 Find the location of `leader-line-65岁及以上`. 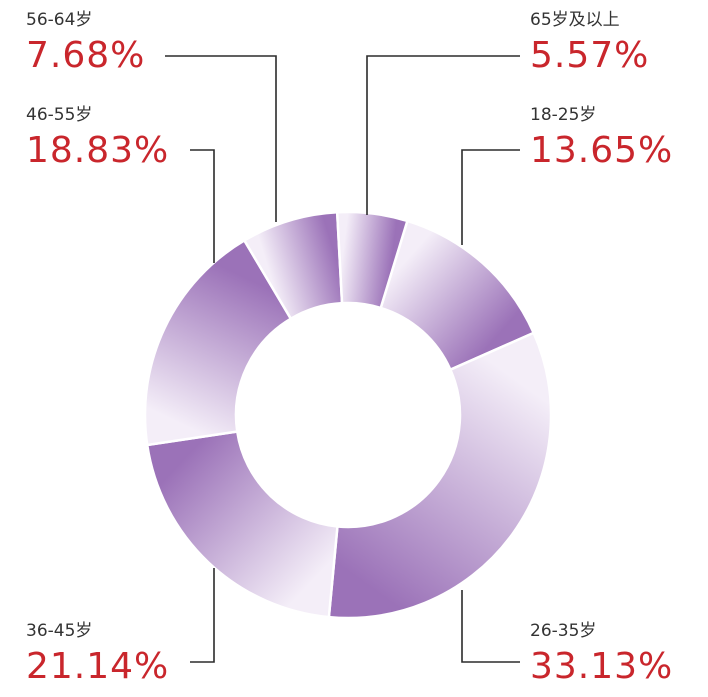

leader-line-65岁及以上 is located at coordinates (443, 135).